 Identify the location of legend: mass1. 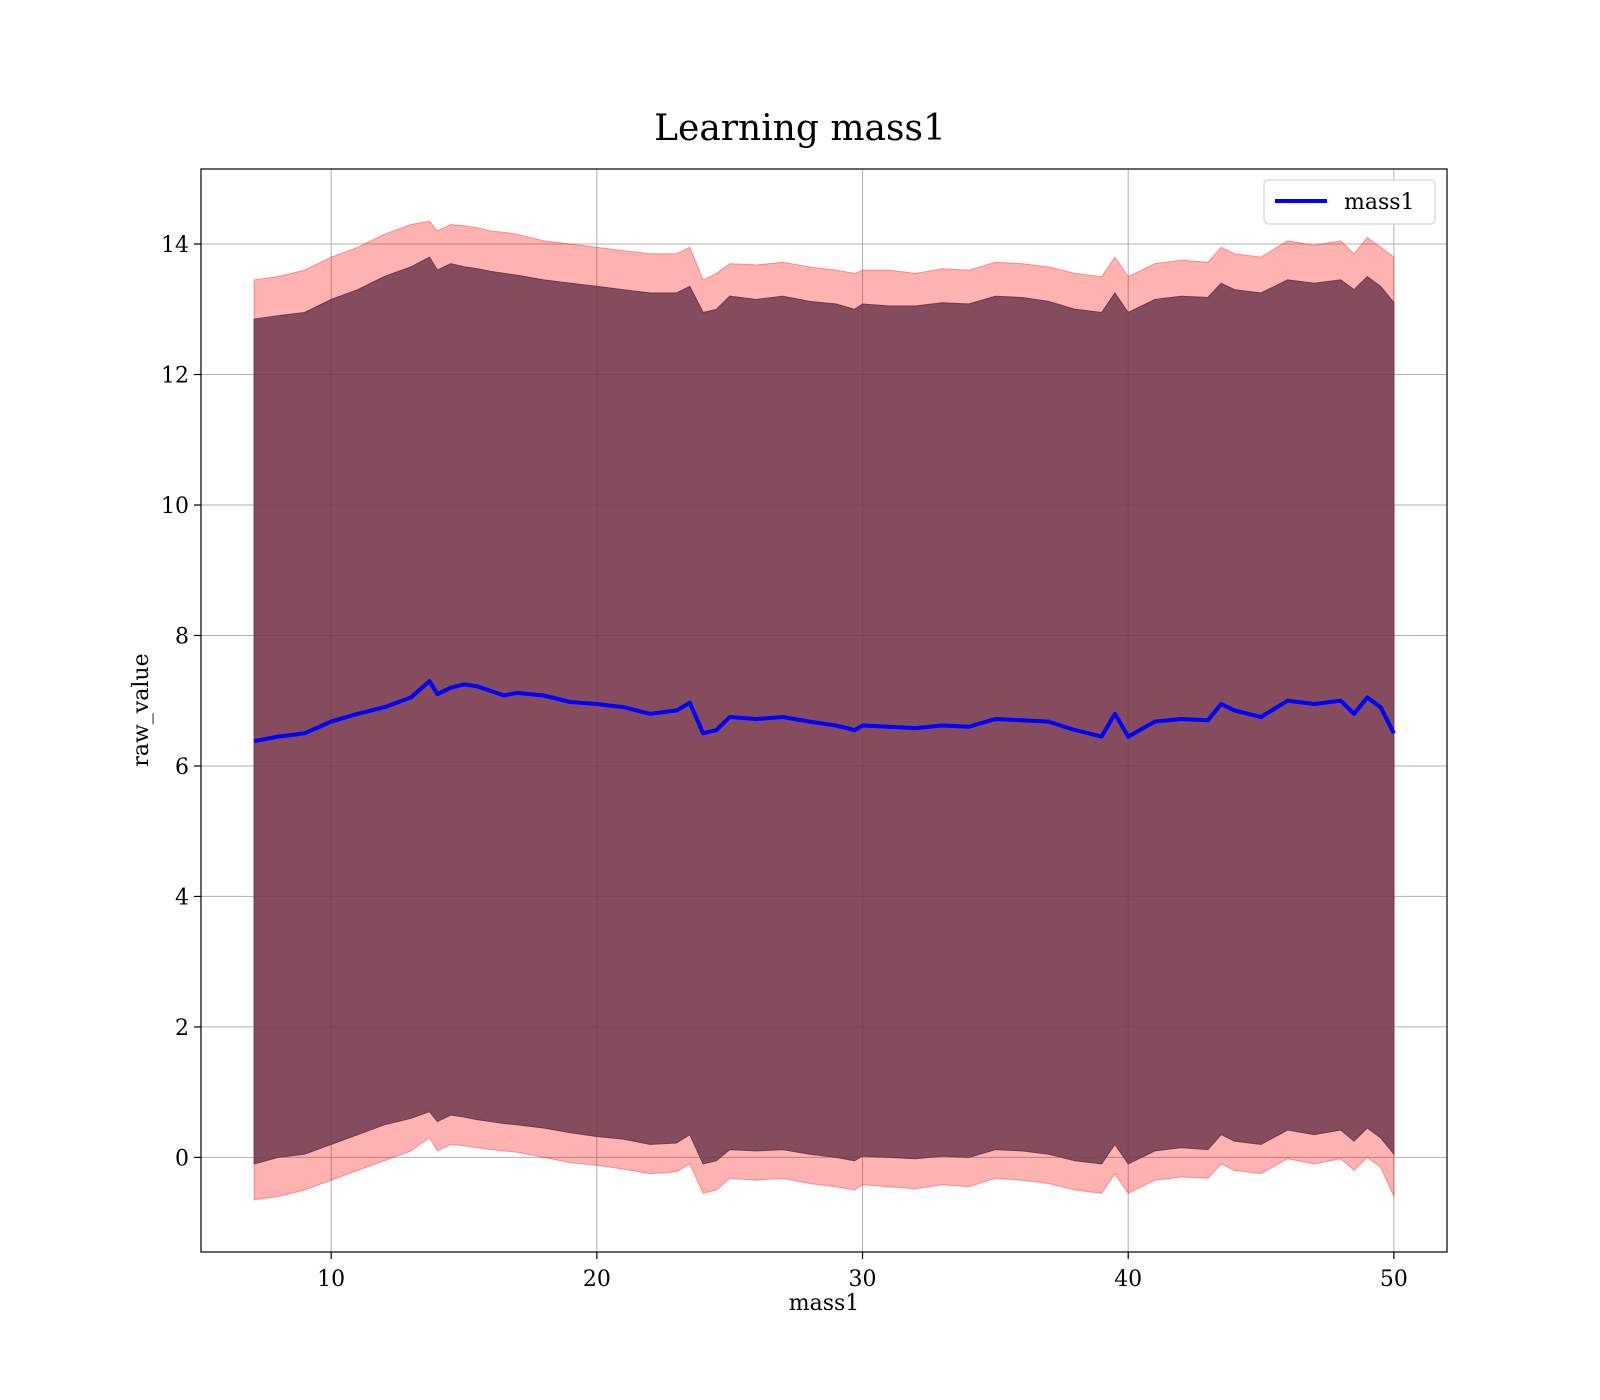
(1349, 202).